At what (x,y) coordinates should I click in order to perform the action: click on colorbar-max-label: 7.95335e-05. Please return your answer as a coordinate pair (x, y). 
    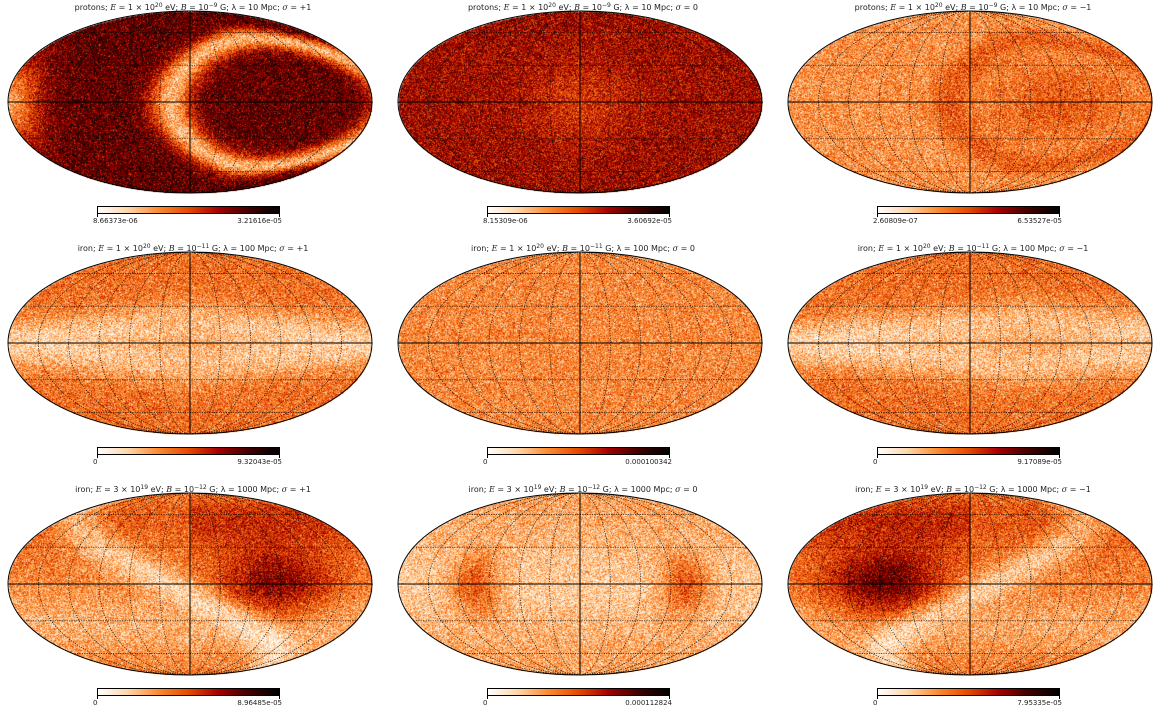
    Looking at the image, I should click on (1039, 703).